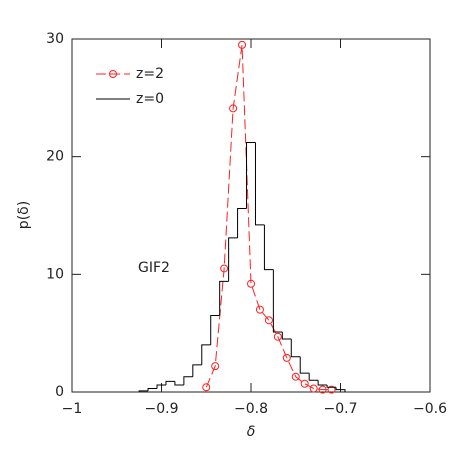 The width and height of the screenshot is (463, 463). What do you see at coordinates (150, 99) in the screenshot?
I see `legend-label: z=0` at bounding box center [150, 99].